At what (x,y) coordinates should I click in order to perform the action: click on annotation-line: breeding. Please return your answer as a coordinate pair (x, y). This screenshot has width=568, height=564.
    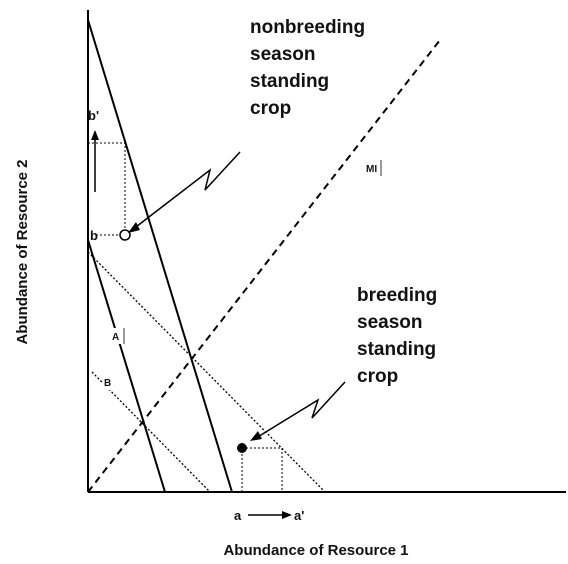
    Looking at the image, I should click on (397, 295).